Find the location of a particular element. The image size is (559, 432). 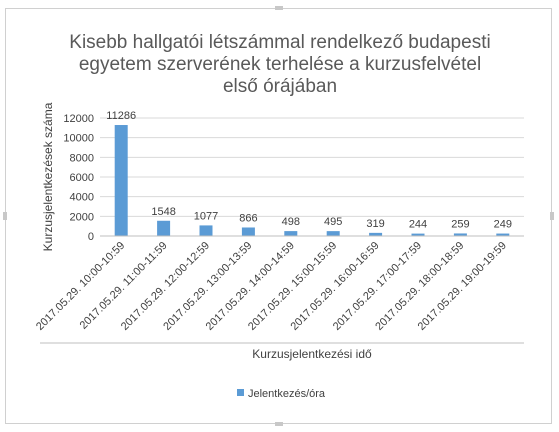

y-tick-label: 0 is located at coordinates (91, 237).